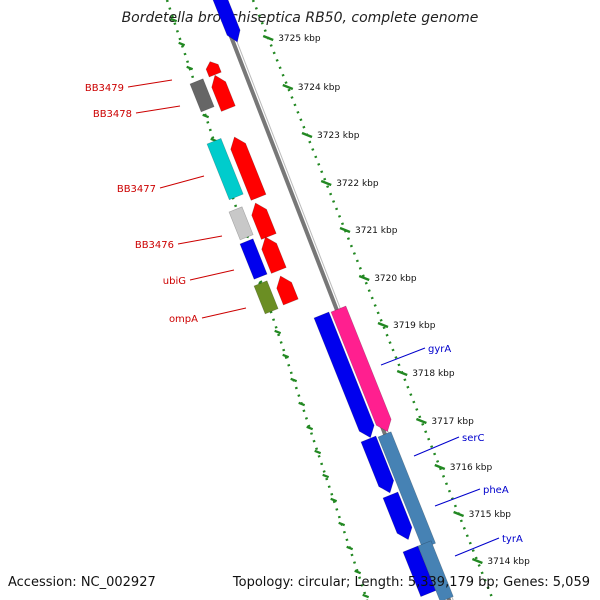 The image size is (600, 600). I want to click on tick-label: 3715 kbp, so click(490, 515).